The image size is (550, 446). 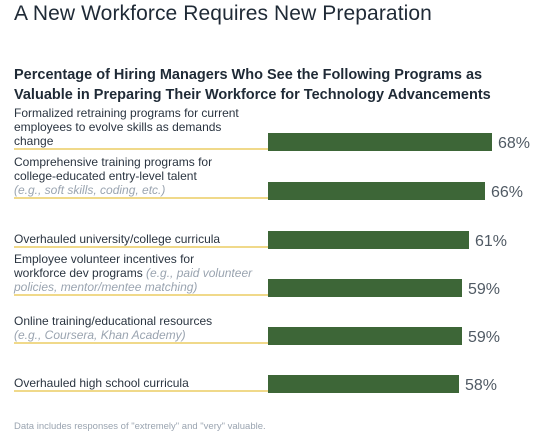 What do you see at coordinates (101, 383) in the screenshot?
I see `category-label: Overhauled high school curricula` at bounding box center [101, 383].